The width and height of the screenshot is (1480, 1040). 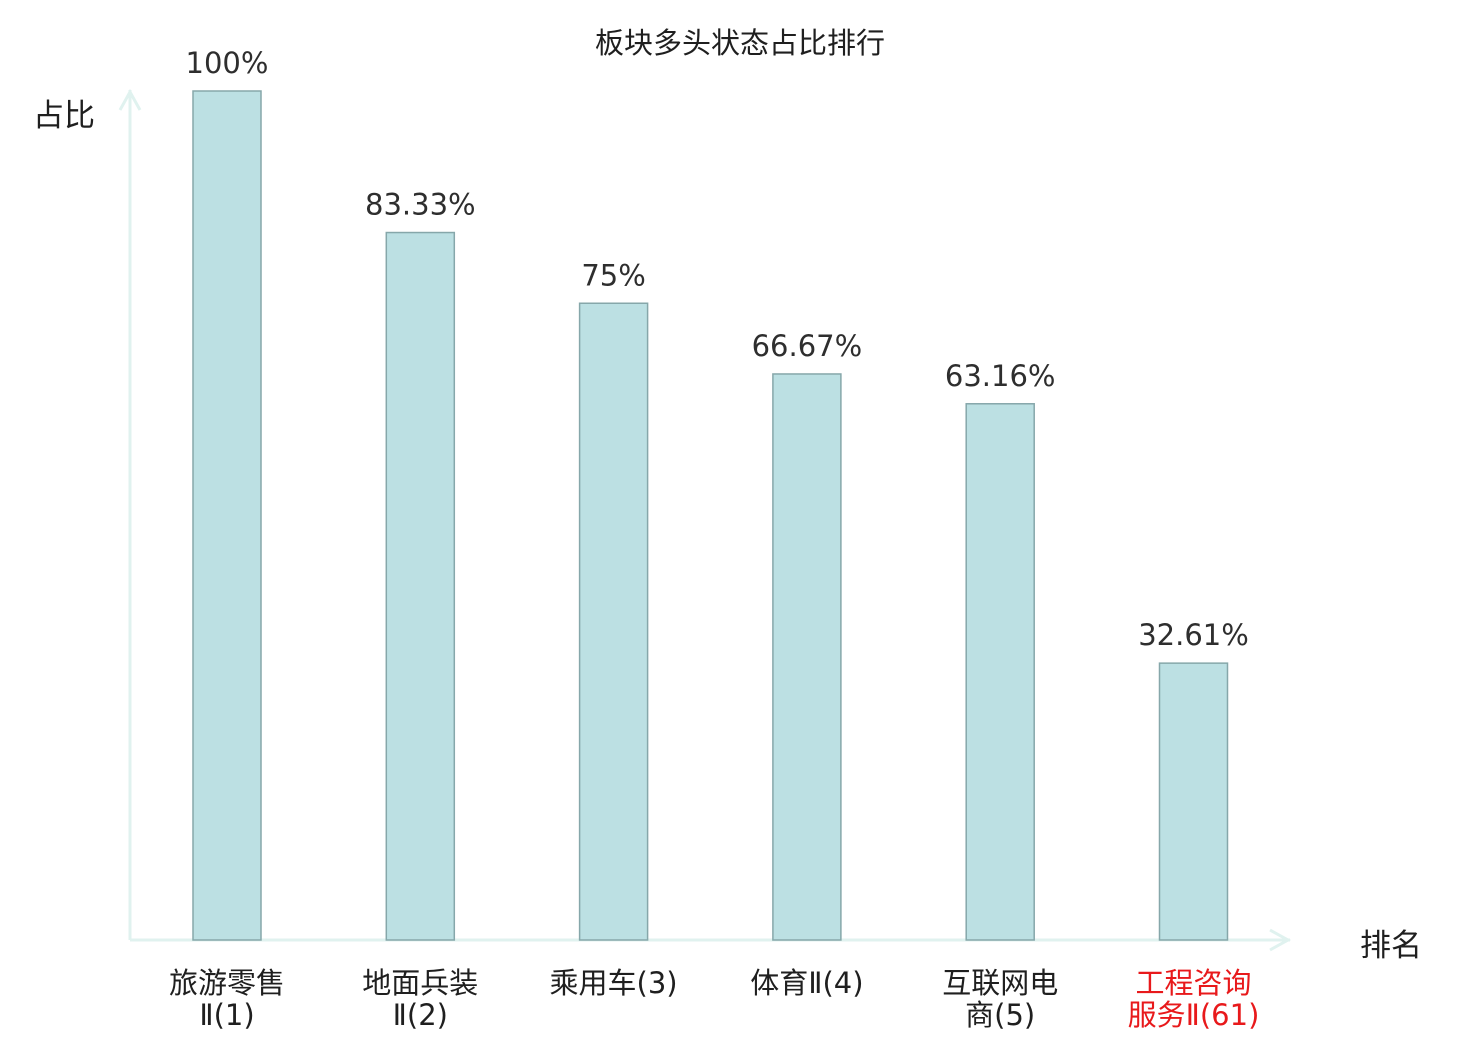 I want to click on x-tick-label: 地面兵装, so click(x=420, y=983).